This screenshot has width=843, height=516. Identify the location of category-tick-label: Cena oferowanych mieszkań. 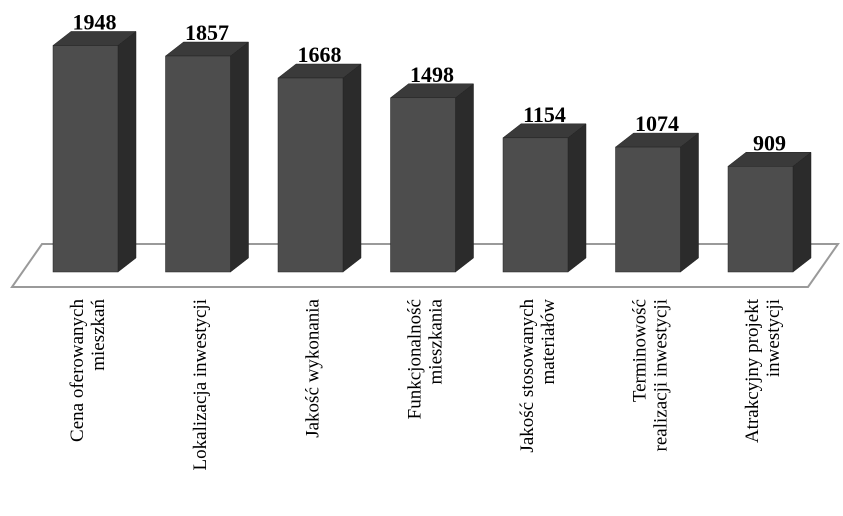
(88, 370).